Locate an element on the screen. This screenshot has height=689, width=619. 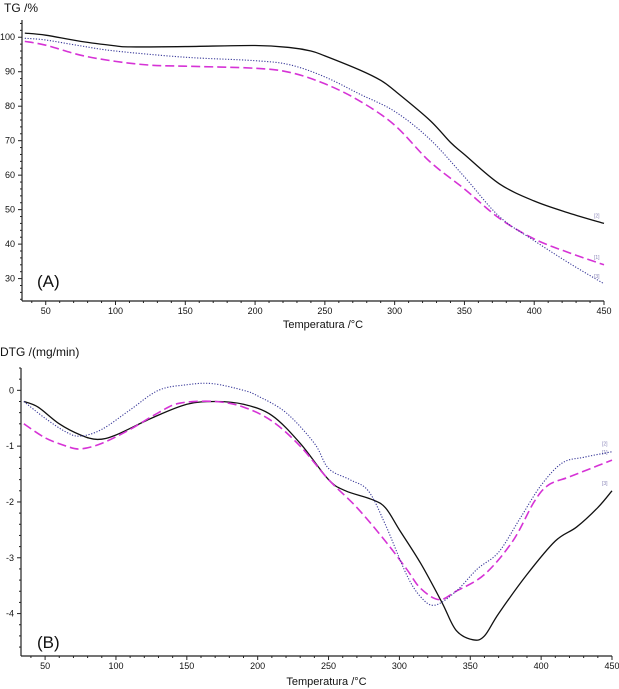
panel-label: (B) is located at coordinates (48, 642).